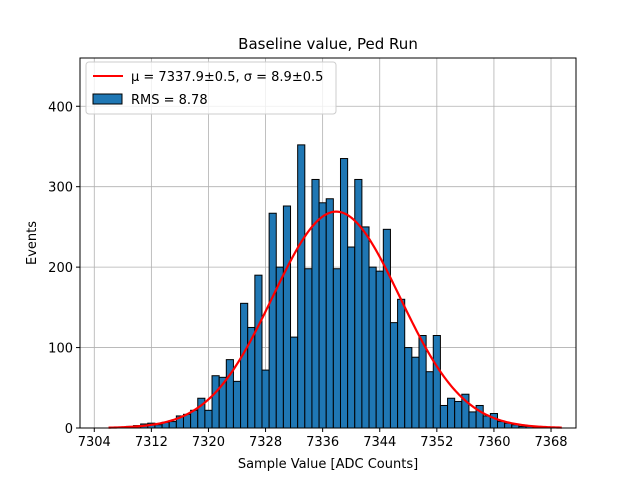  I want to click on x-tick-label: 7336, so click(322, 442).